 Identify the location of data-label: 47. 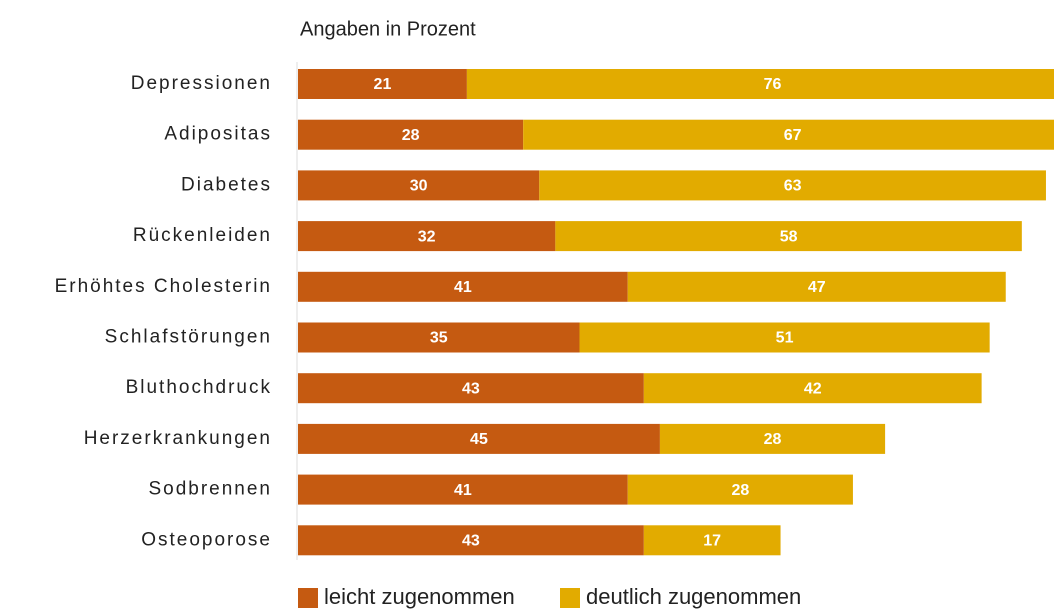
(817, 287).